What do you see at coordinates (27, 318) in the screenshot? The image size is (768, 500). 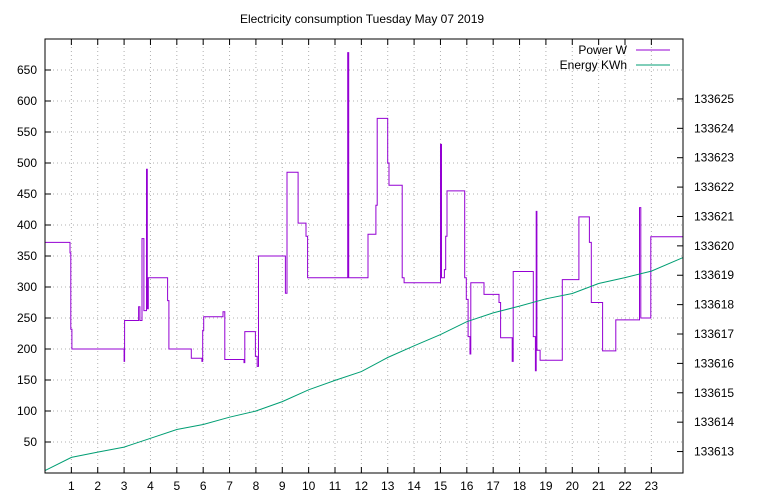 I see `y-tick-label: 250` at bounding box center [27, 318].